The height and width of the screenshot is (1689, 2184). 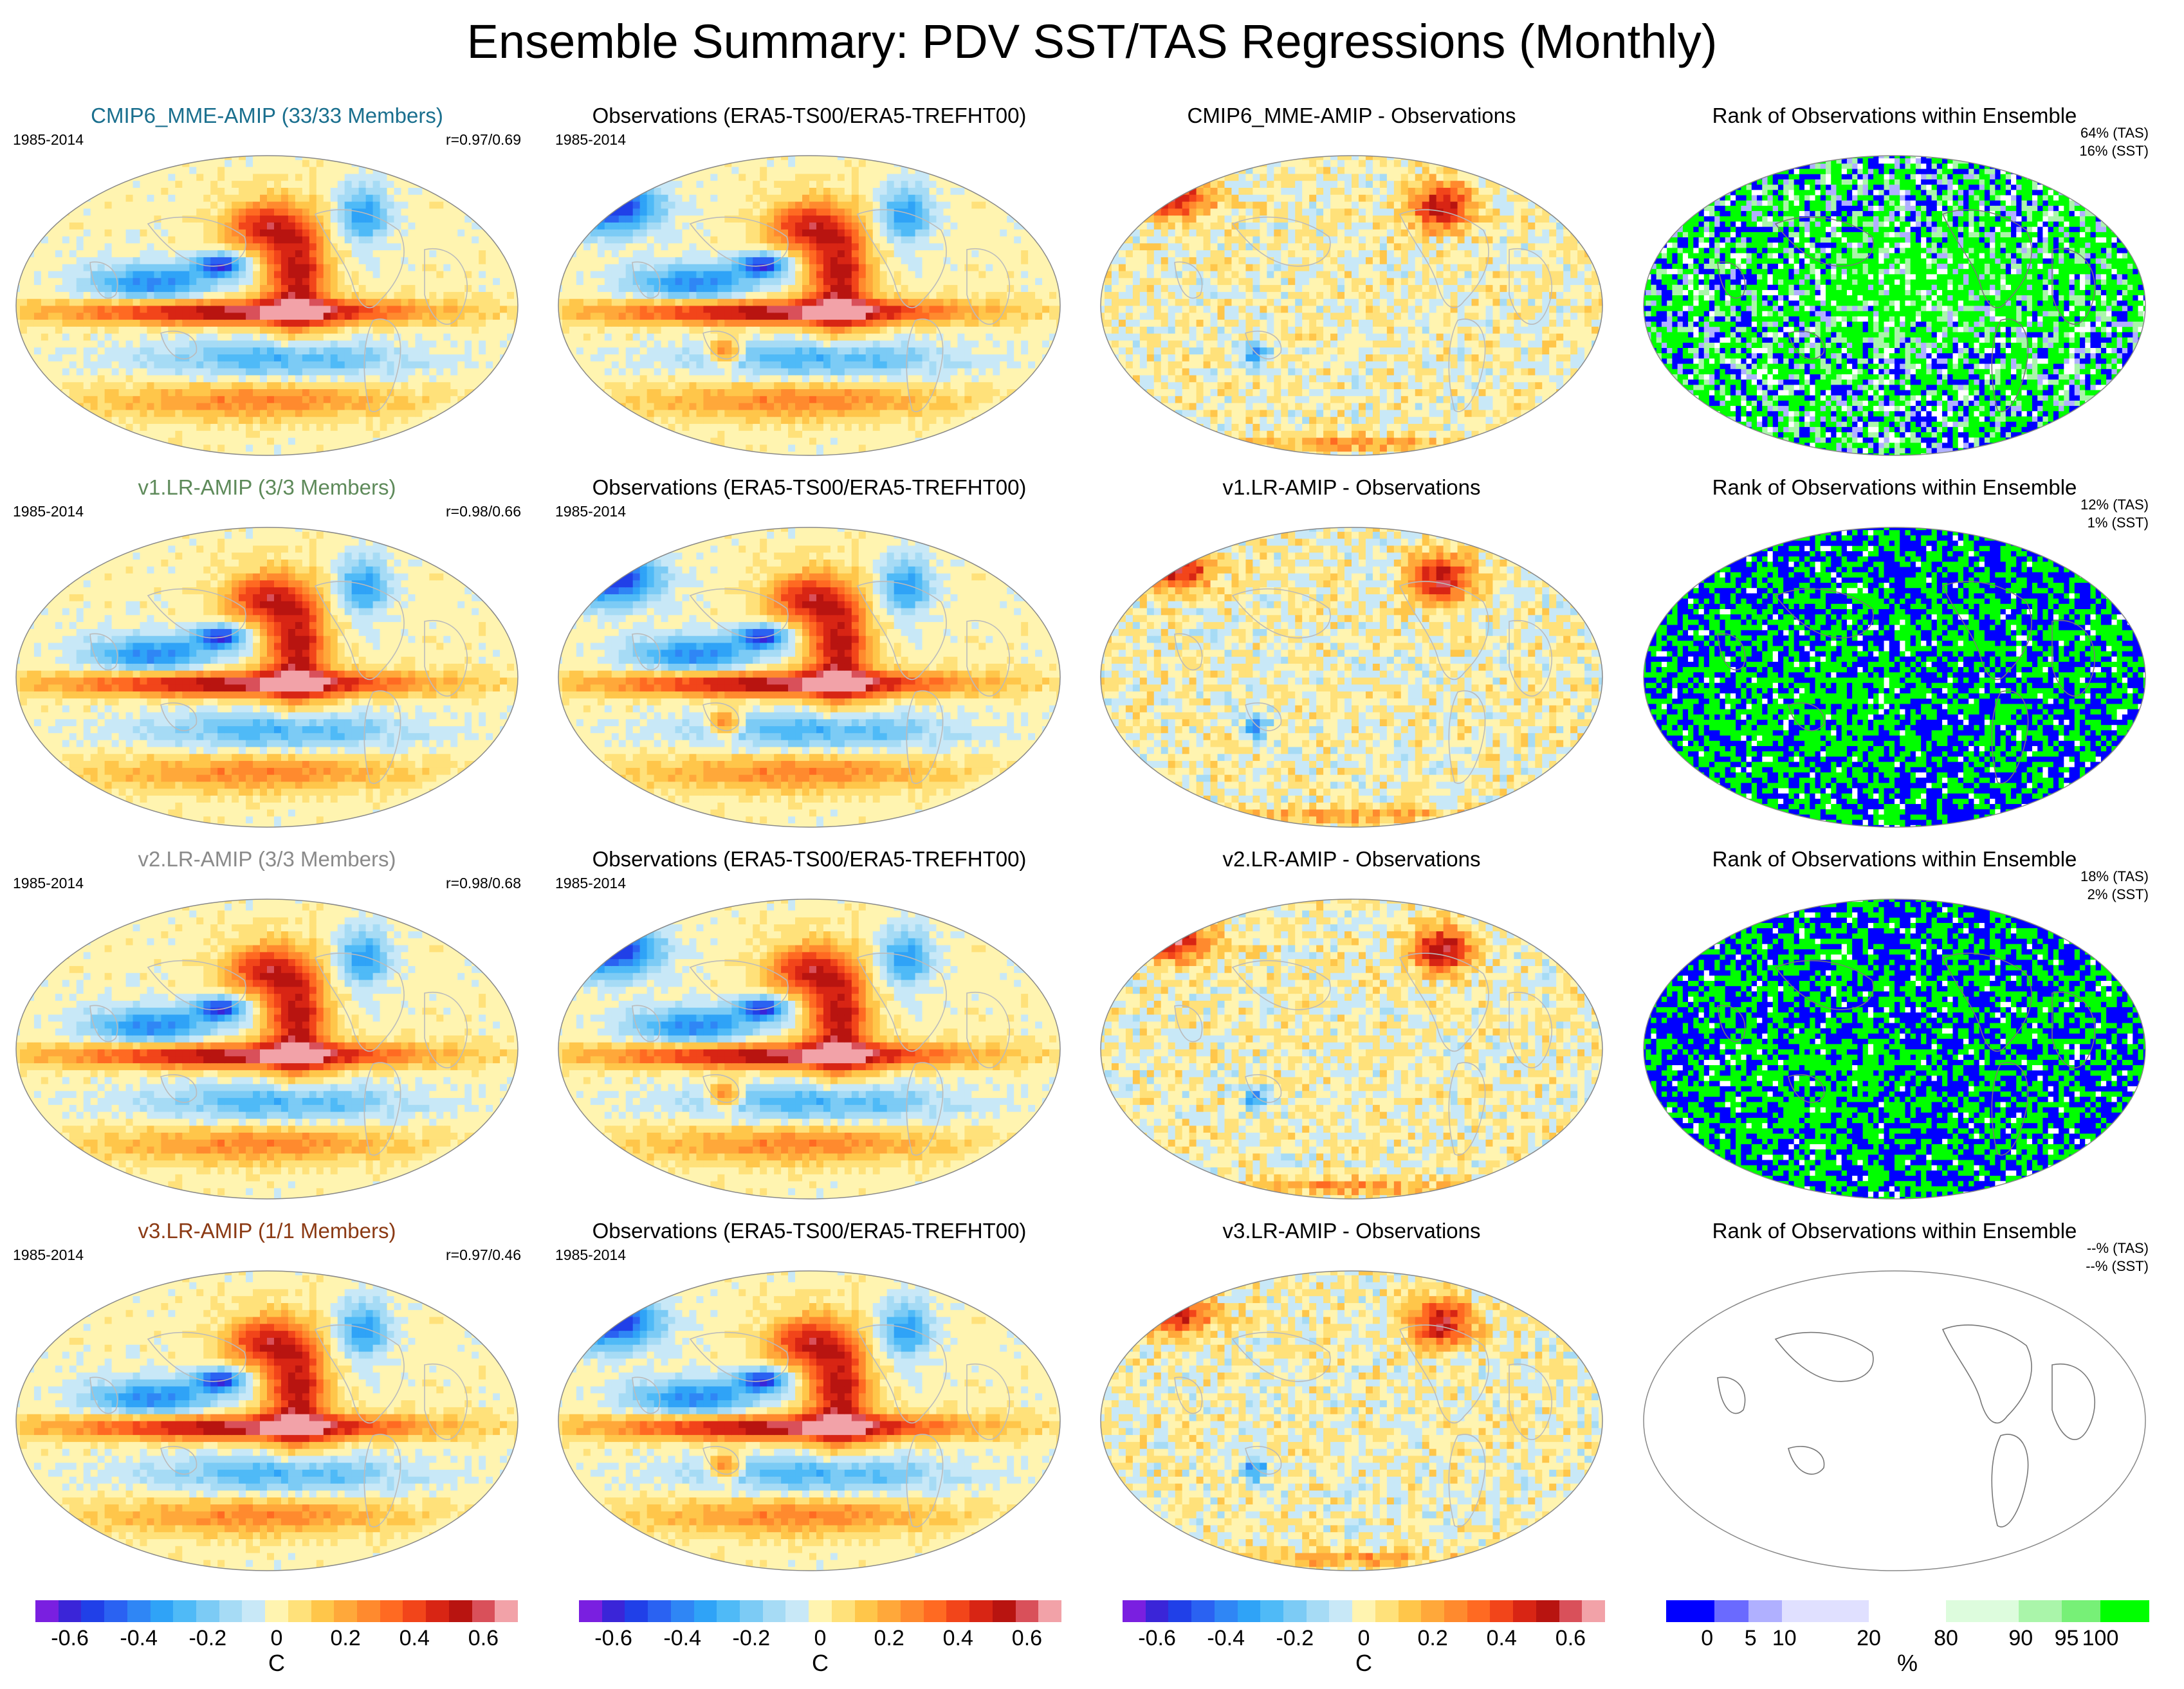 What do you see at coordinates (1894, 488) in the screenshot?
I see `rank-title: Rank of Observations within Ensemble` at bounding box center [1894, 488].